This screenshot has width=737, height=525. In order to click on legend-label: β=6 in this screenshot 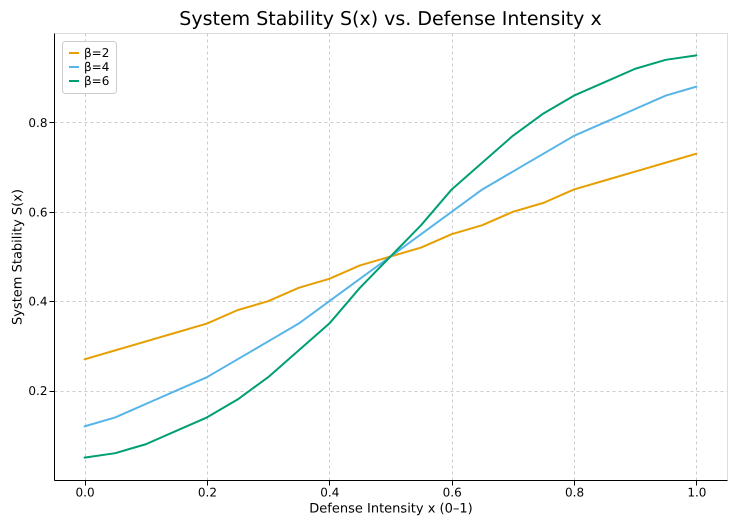, I will do `click(97, 81)`.